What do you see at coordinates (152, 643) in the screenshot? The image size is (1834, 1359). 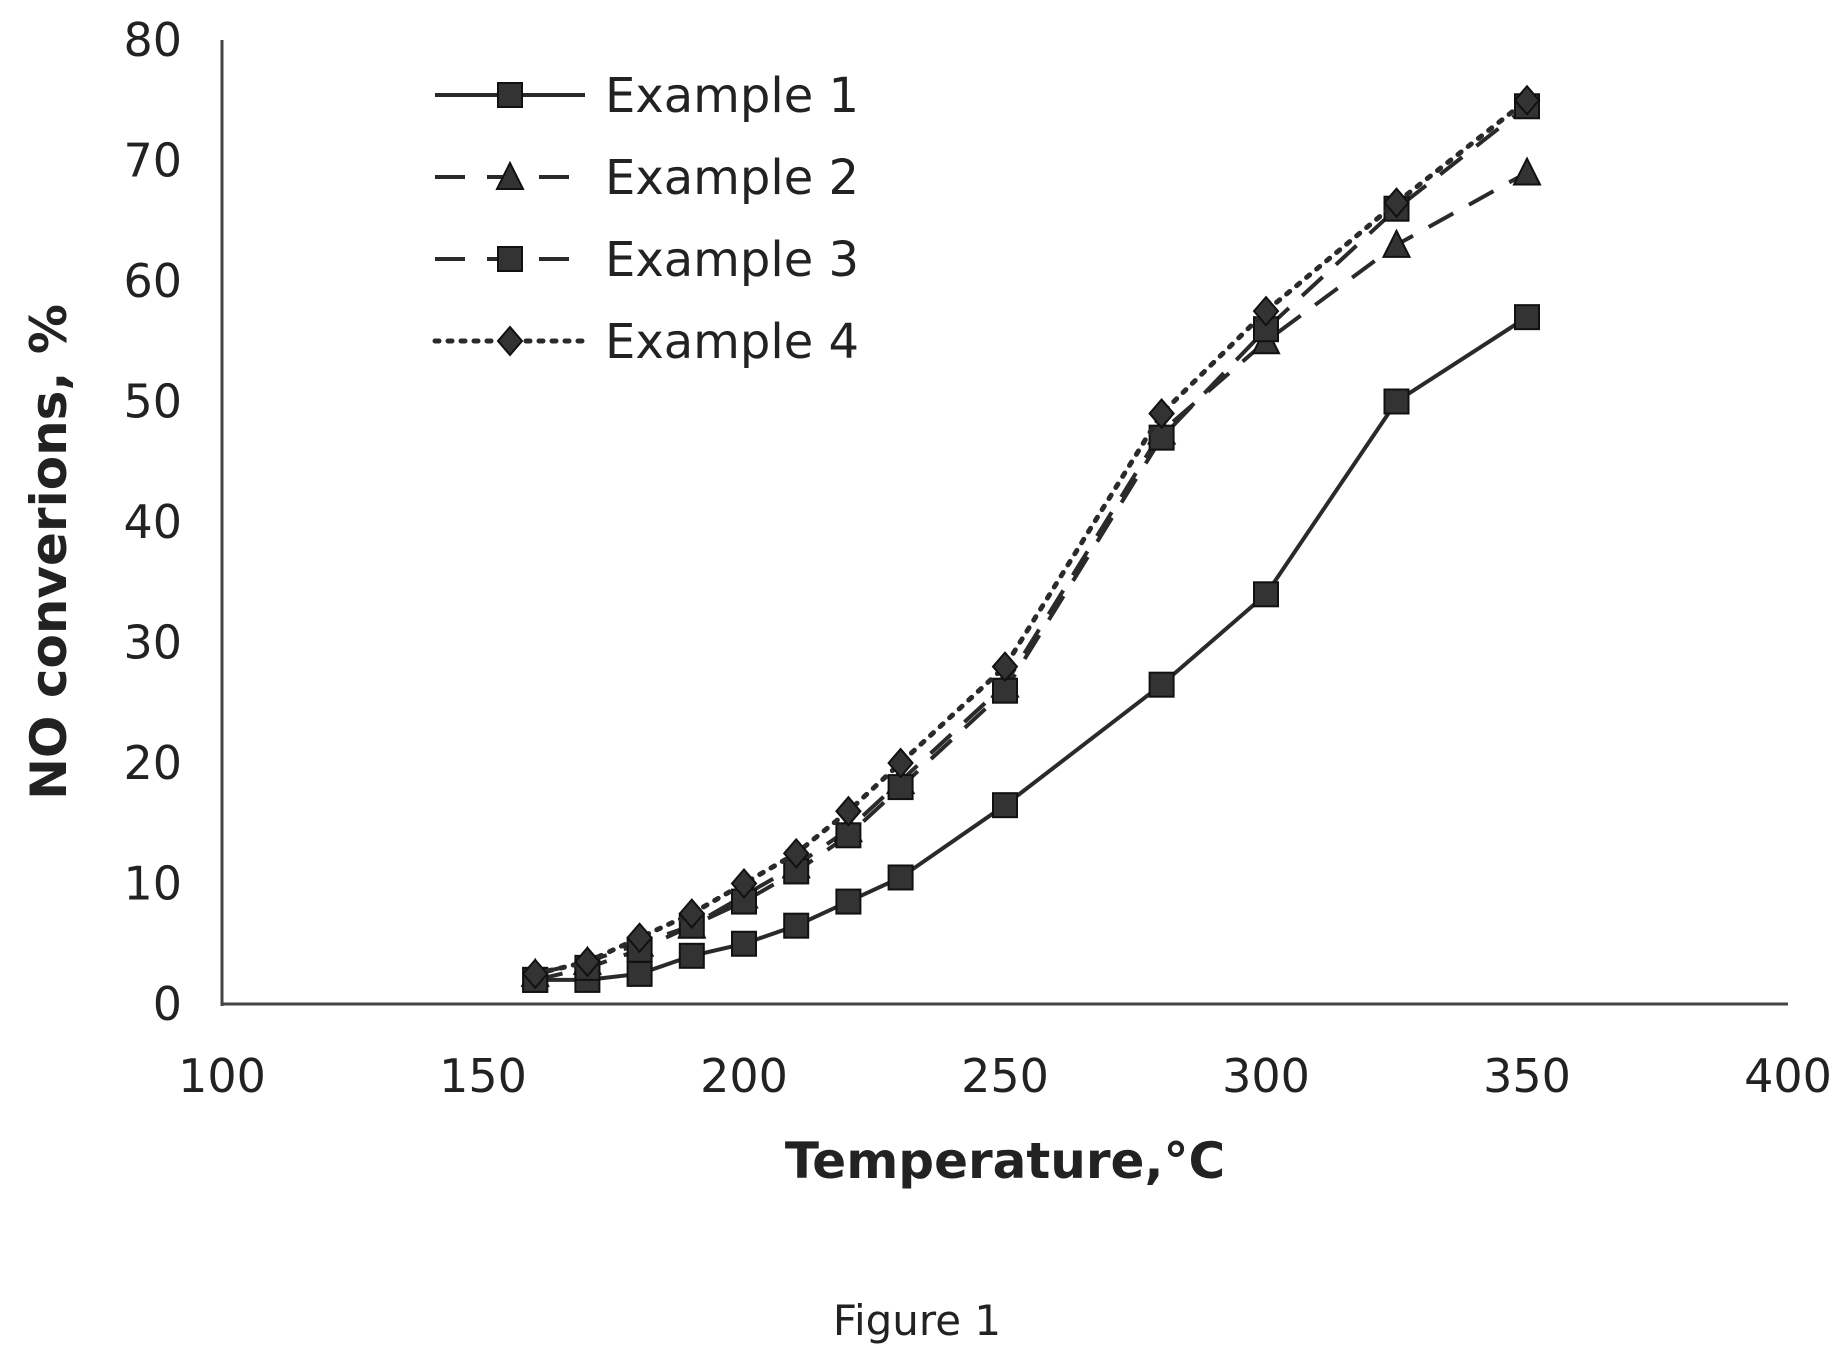 I see `y-tick-label: 30` at bounding box center [152, 643].